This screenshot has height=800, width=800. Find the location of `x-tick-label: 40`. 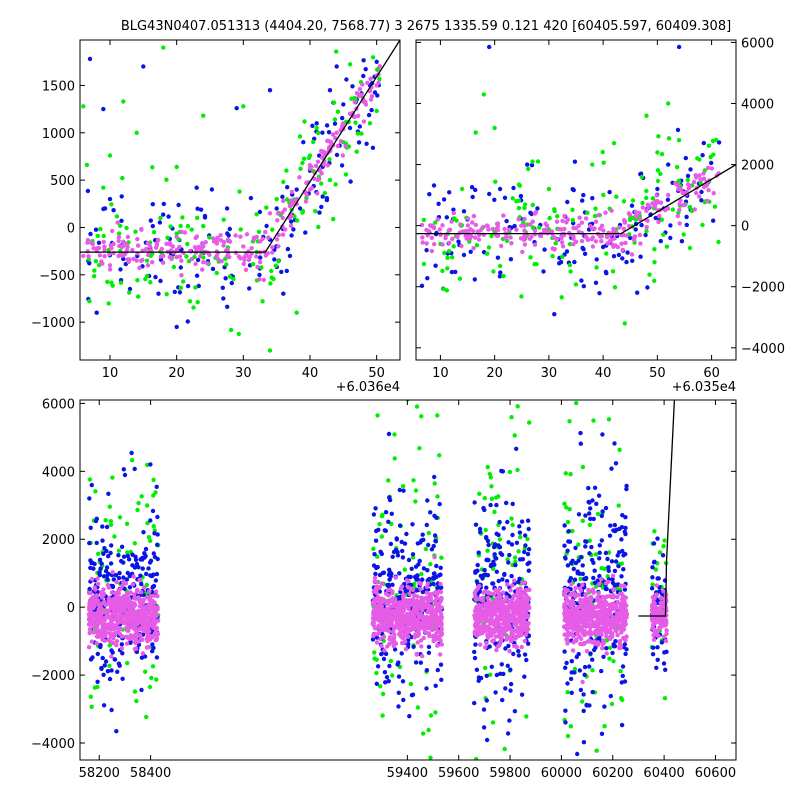

x-tick-label: 40 is located at coordinates (310, 373).